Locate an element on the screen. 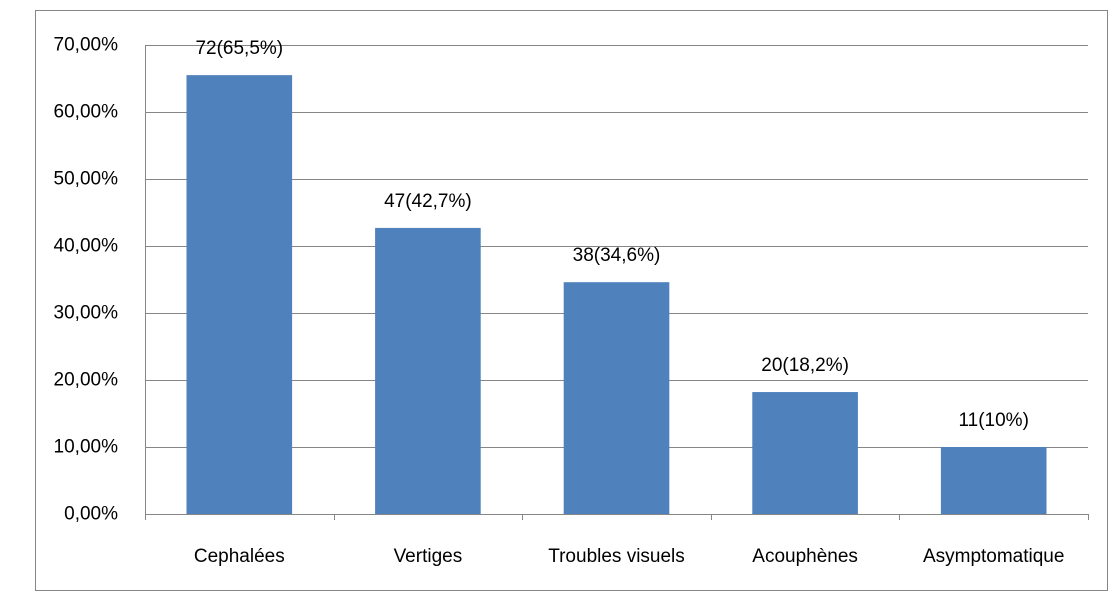 This screenshot has height=592, width=1110. x-tick-label: Vertiges is located at coordinates (428, 556).